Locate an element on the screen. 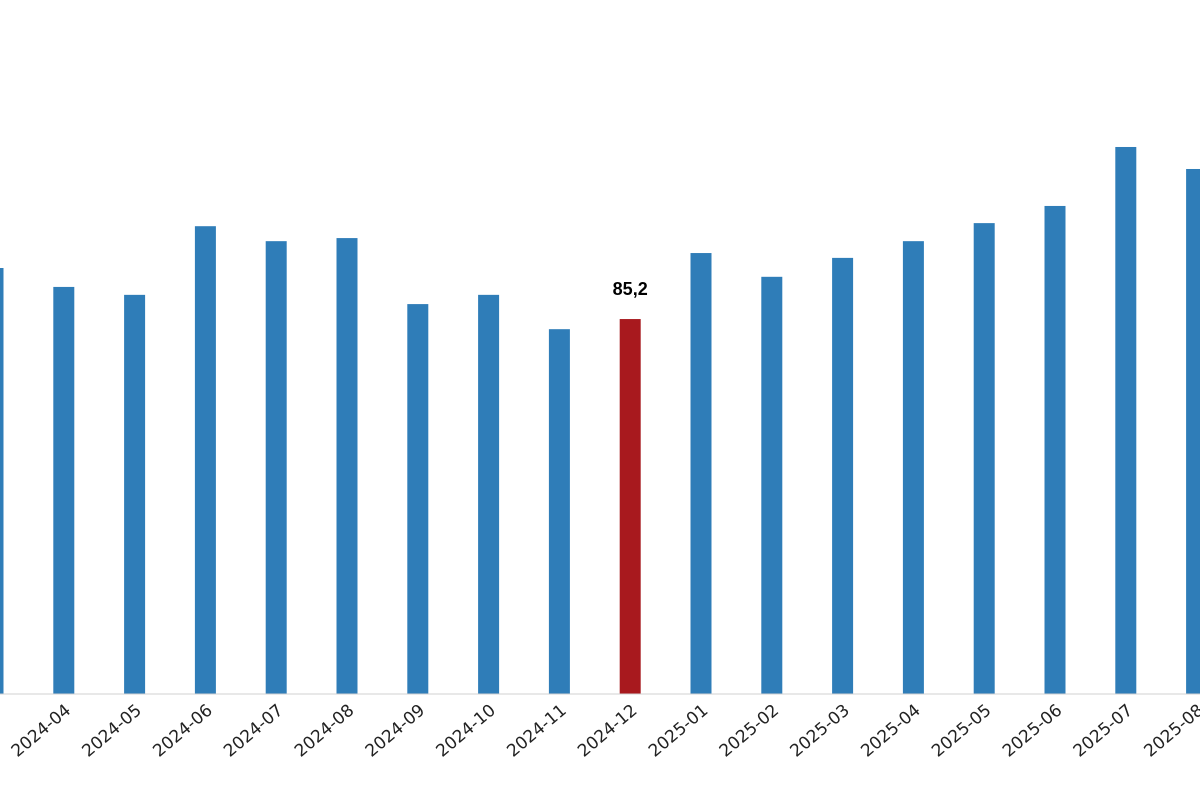 The width and height of the screenshot is (1200, 800). x-tick-label: 2025-03 is located at coordinates (820, 731).